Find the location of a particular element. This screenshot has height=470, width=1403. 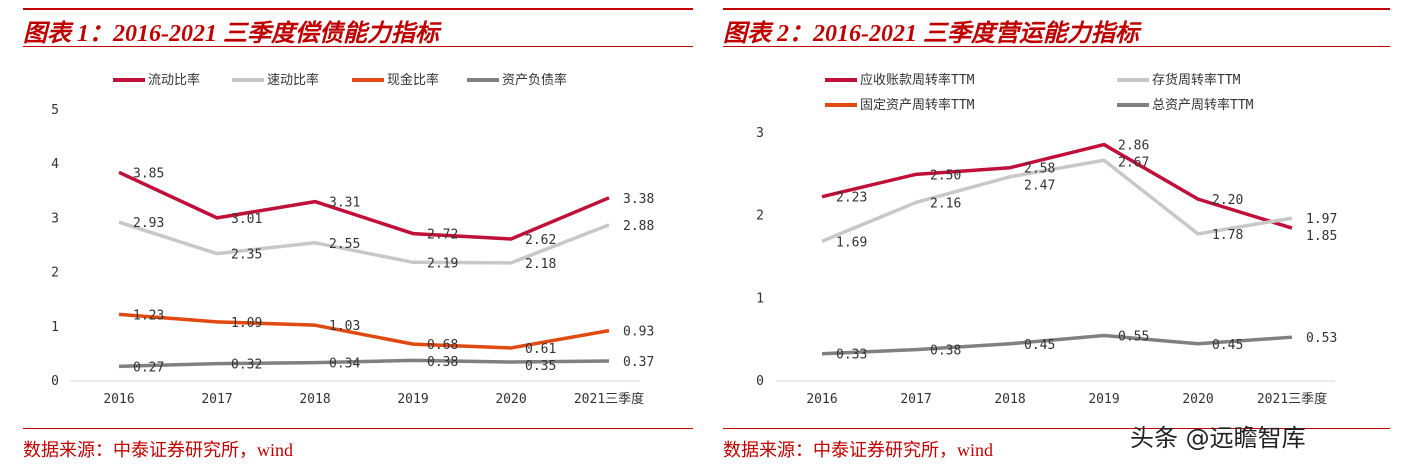

y-tick-label: 5 is located at coordinates (55, 110).